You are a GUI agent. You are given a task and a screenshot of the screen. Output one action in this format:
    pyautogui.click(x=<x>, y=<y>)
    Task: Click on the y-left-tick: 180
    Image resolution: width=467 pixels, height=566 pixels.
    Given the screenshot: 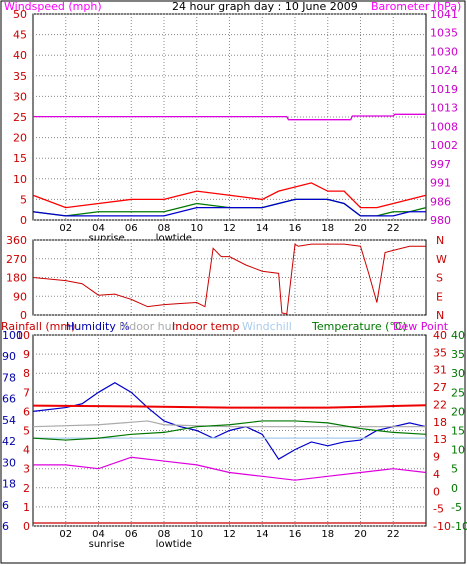 What is the action you would take?
    pyautogui.click(x=16, y=278)
    